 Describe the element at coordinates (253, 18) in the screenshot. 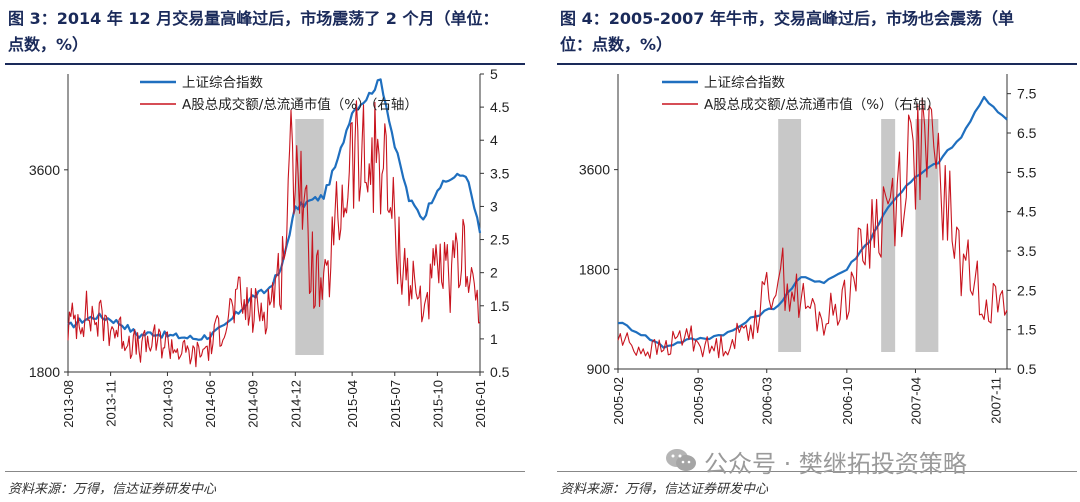

I see `figure-3-title-line1: 图 3：2014 年 12 月交易量高峰过后，市场震荡了 2 个月（单位：` at that location.